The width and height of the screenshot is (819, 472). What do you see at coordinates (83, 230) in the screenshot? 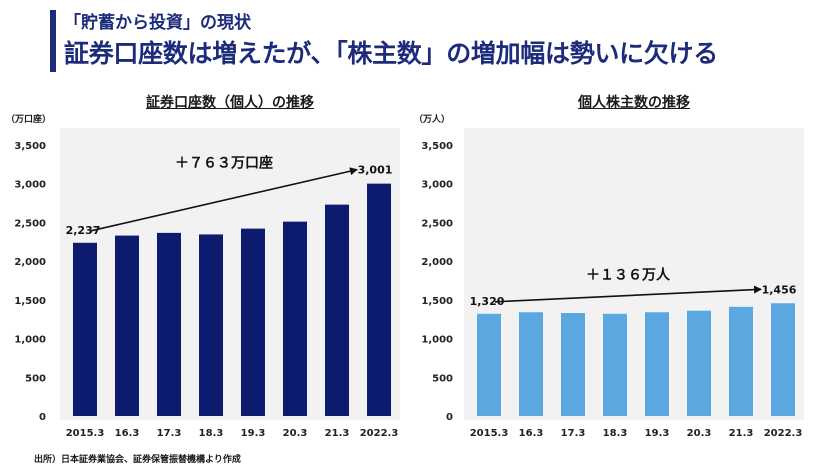
I see `left-data-label-first: 2,237` at bounding box center [83, 230].